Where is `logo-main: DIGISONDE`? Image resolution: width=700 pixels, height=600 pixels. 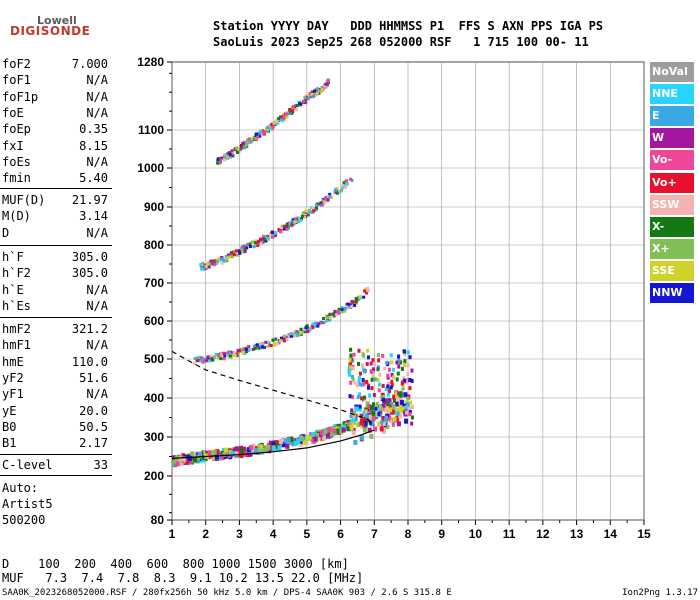 logo-main: DIGISONDE is located at coordinates (50, 31).